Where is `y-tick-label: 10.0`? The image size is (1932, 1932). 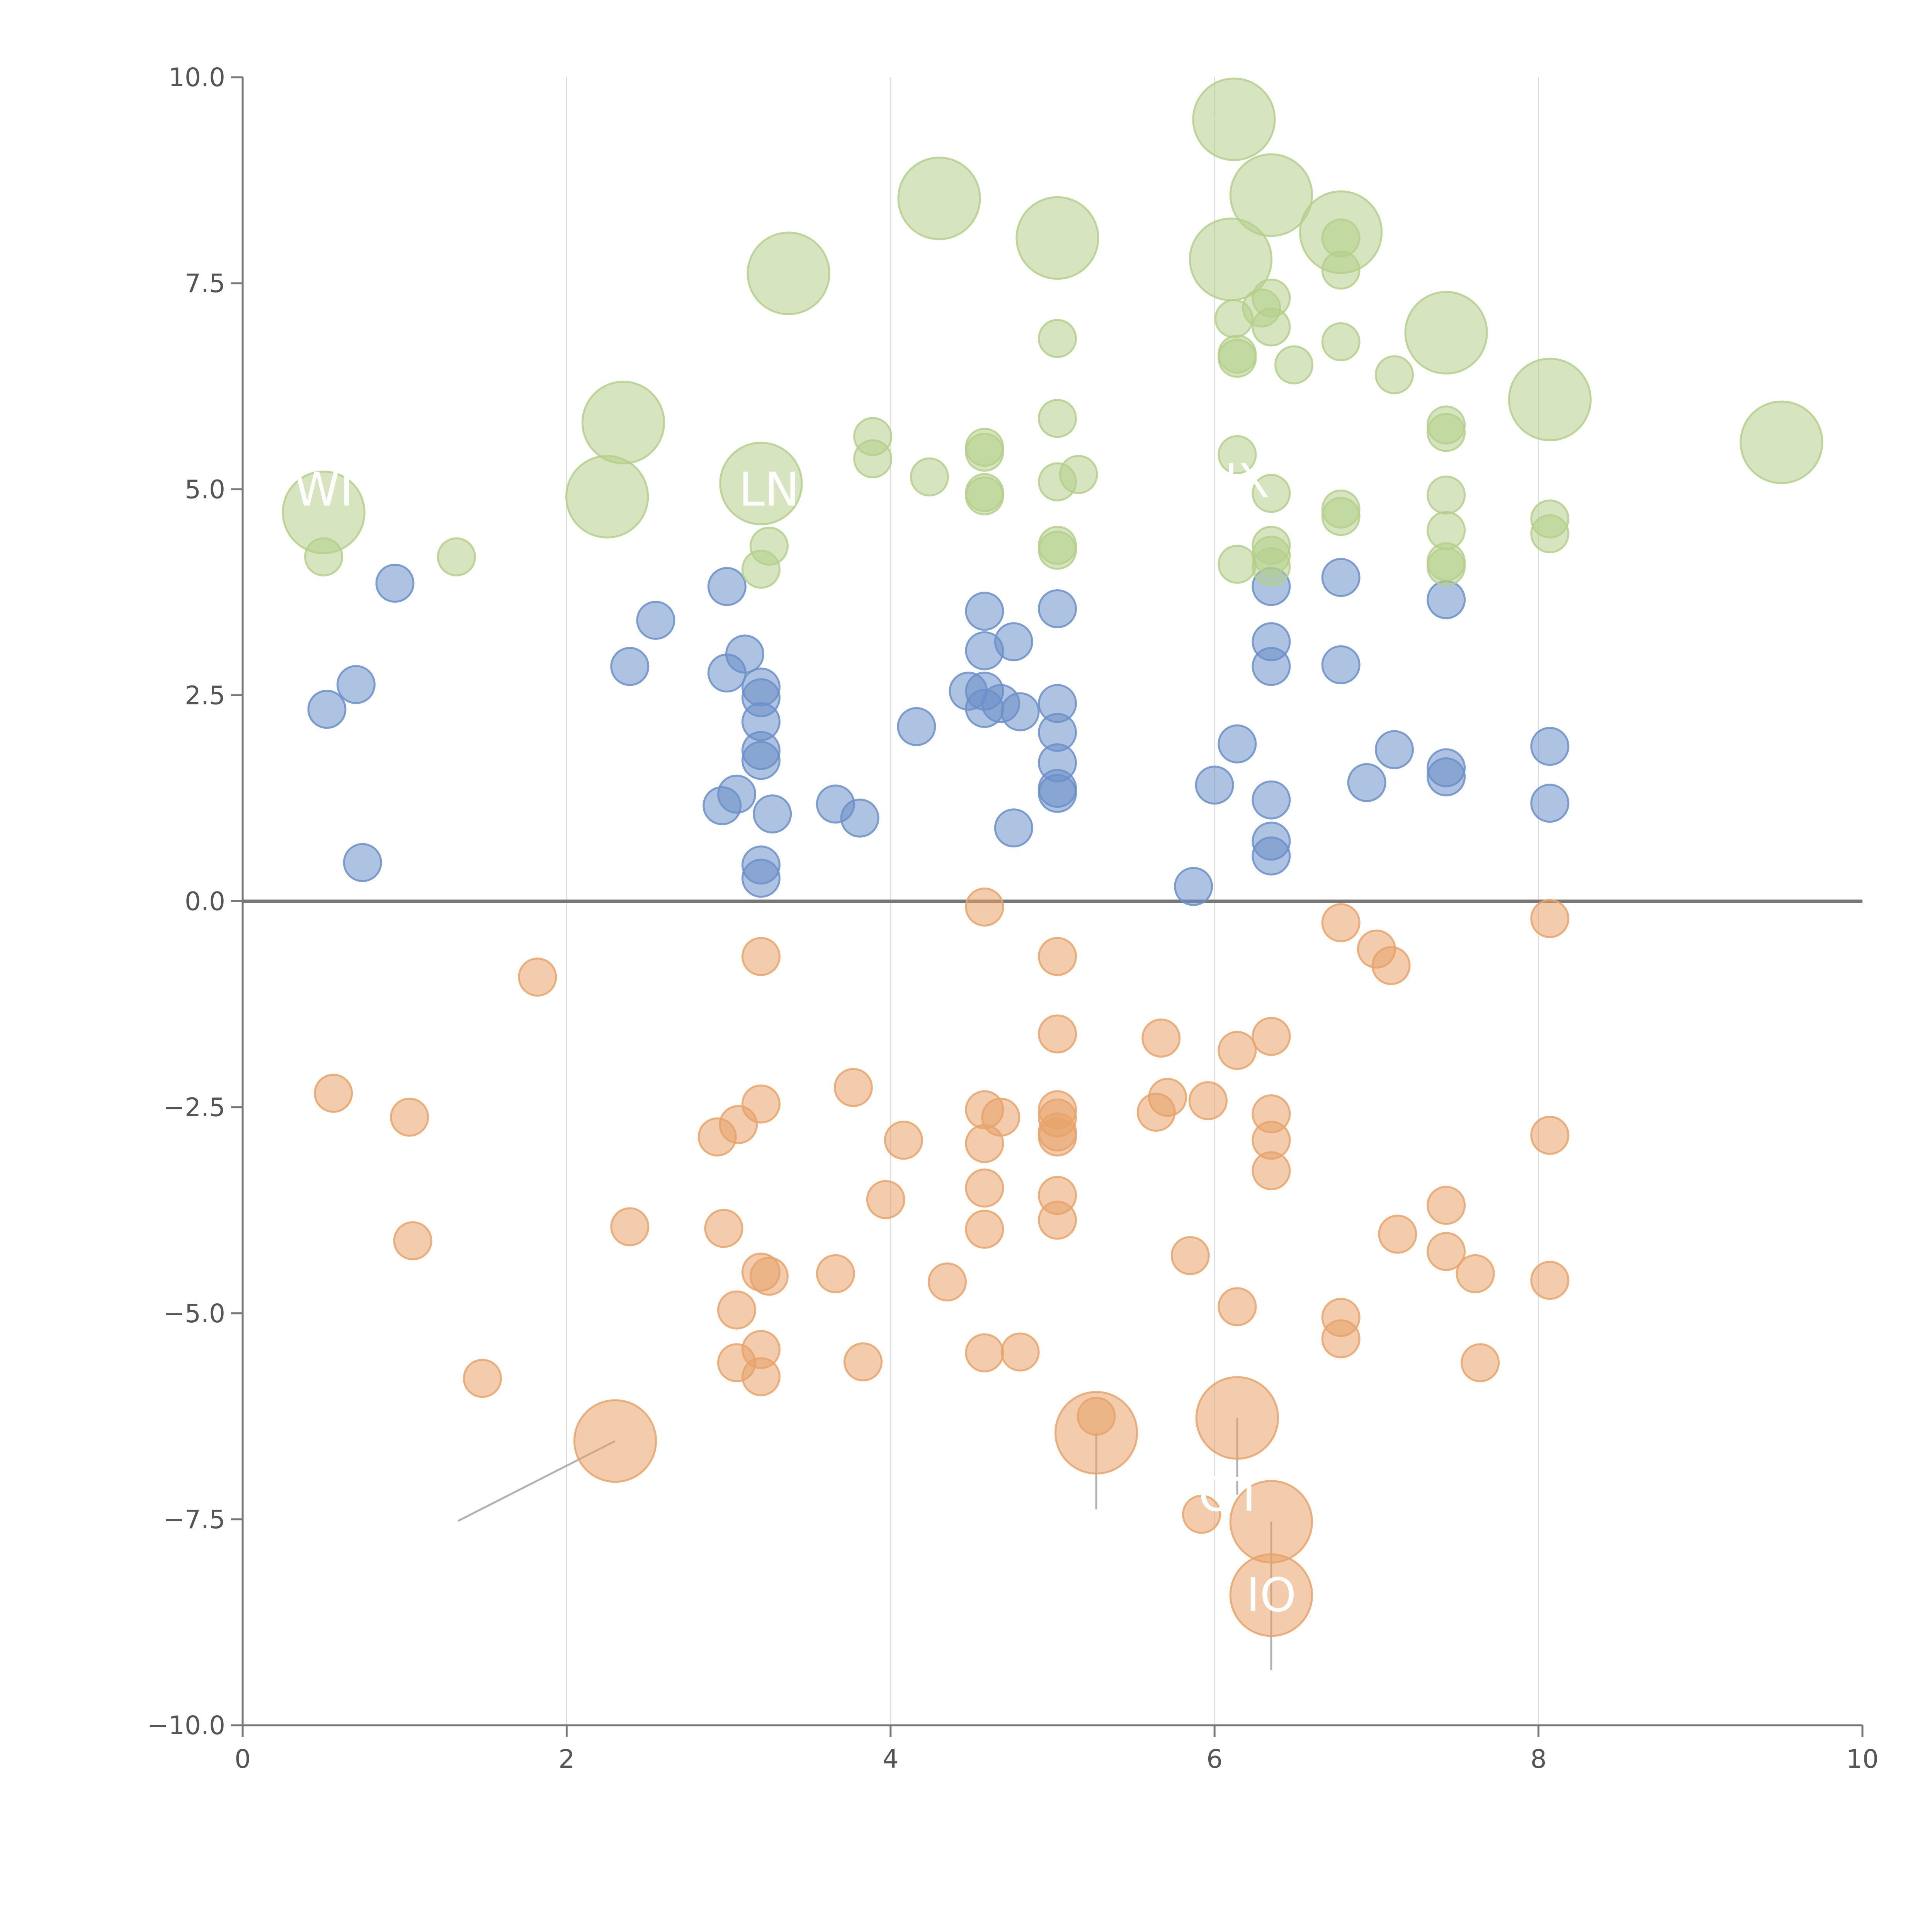 y-tick-label: 10.0 is located at coordinates (197, 78).